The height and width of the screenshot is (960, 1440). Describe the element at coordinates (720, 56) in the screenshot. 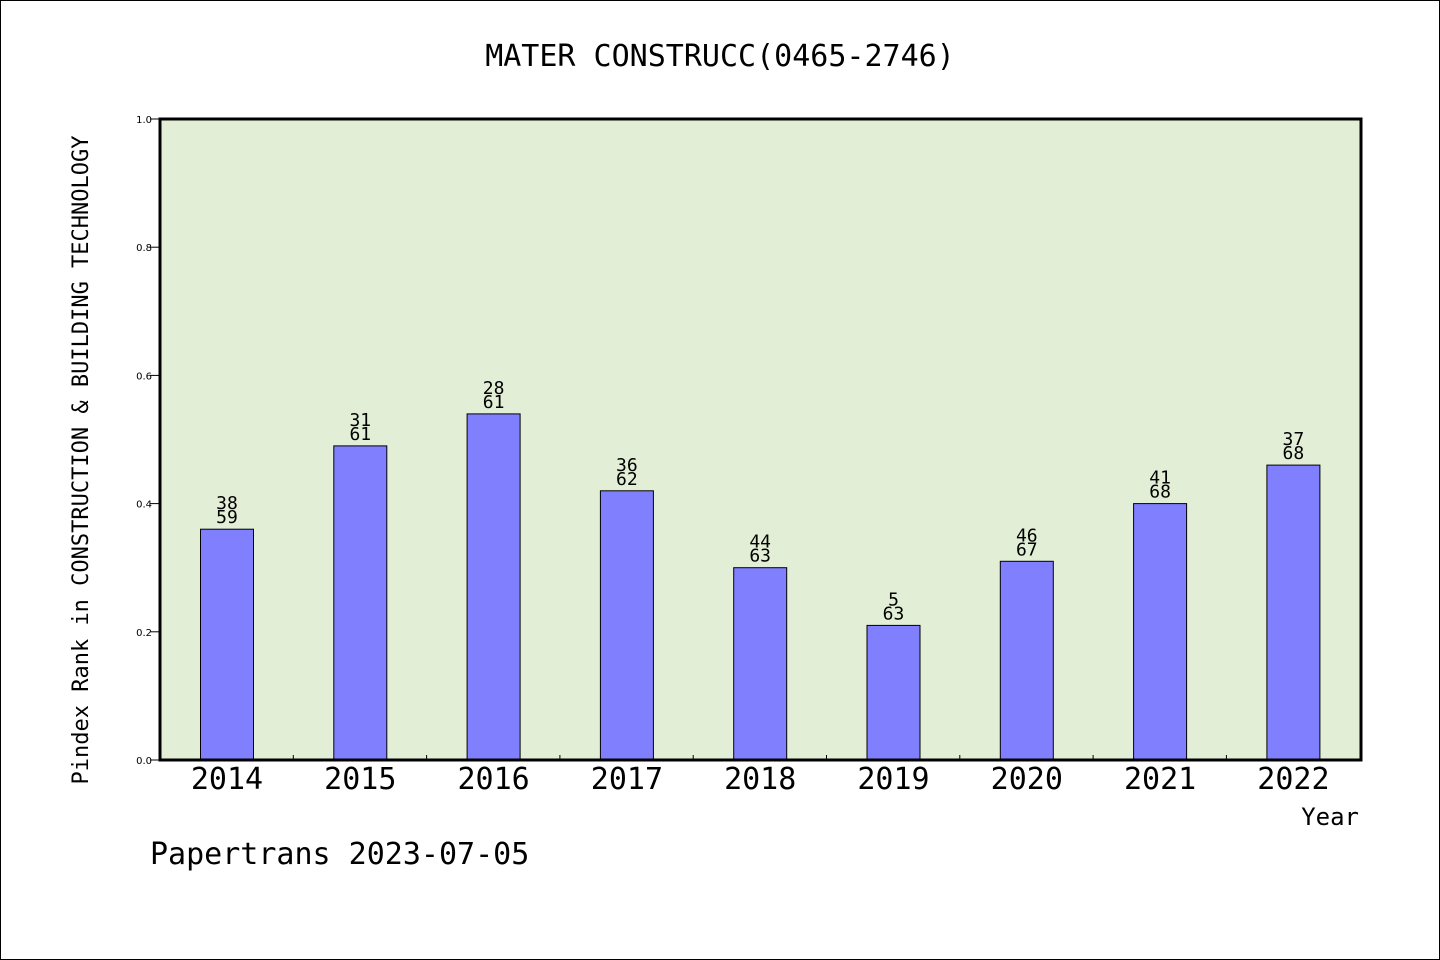

I see `chart-title: MATER CONSTRUCC(0465-2746)` at that location.